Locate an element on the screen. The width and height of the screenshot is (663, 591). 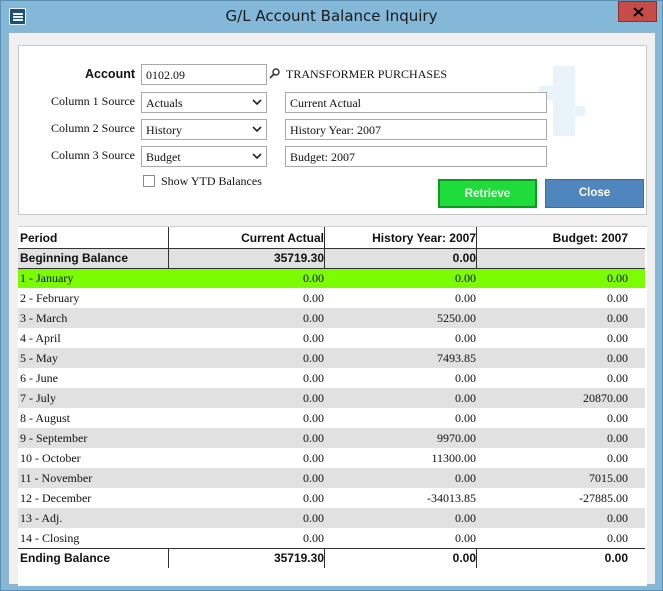
table-row: 5 - May 0.00 7493.85 0.00 is located at coordinates (331, 358).